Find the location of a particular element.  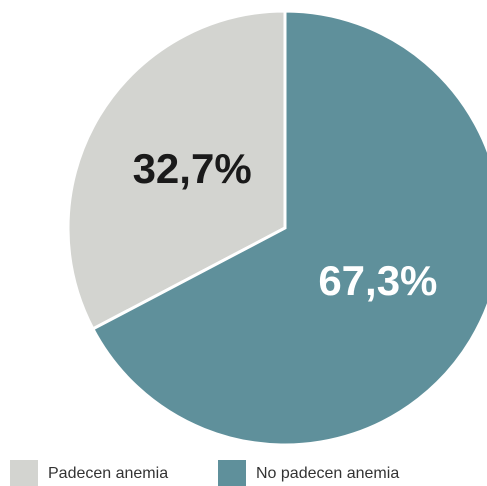

legend-label: Padecen anemia is located at coordinates (108, 473).